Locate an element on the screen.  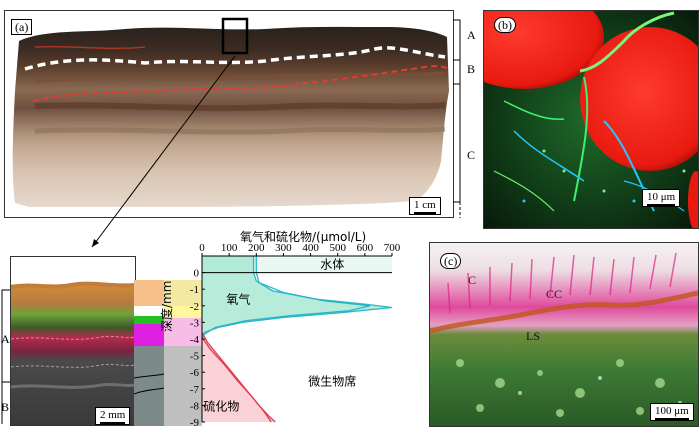
y-tick-label-8: -8 is located at coordinates (195, 406).